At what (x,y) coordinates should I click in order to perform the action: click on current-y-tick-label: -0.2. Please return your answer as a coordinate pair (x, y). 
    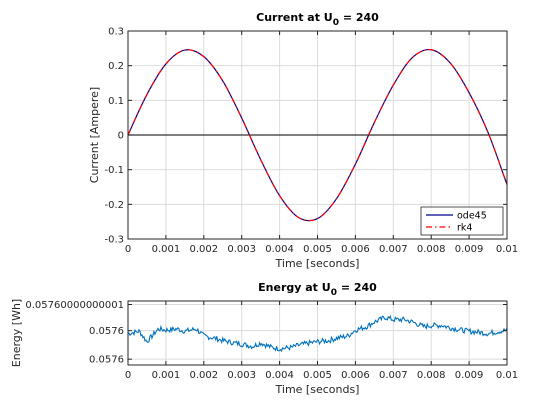
    Looking at the image, I should click on (114, 205).